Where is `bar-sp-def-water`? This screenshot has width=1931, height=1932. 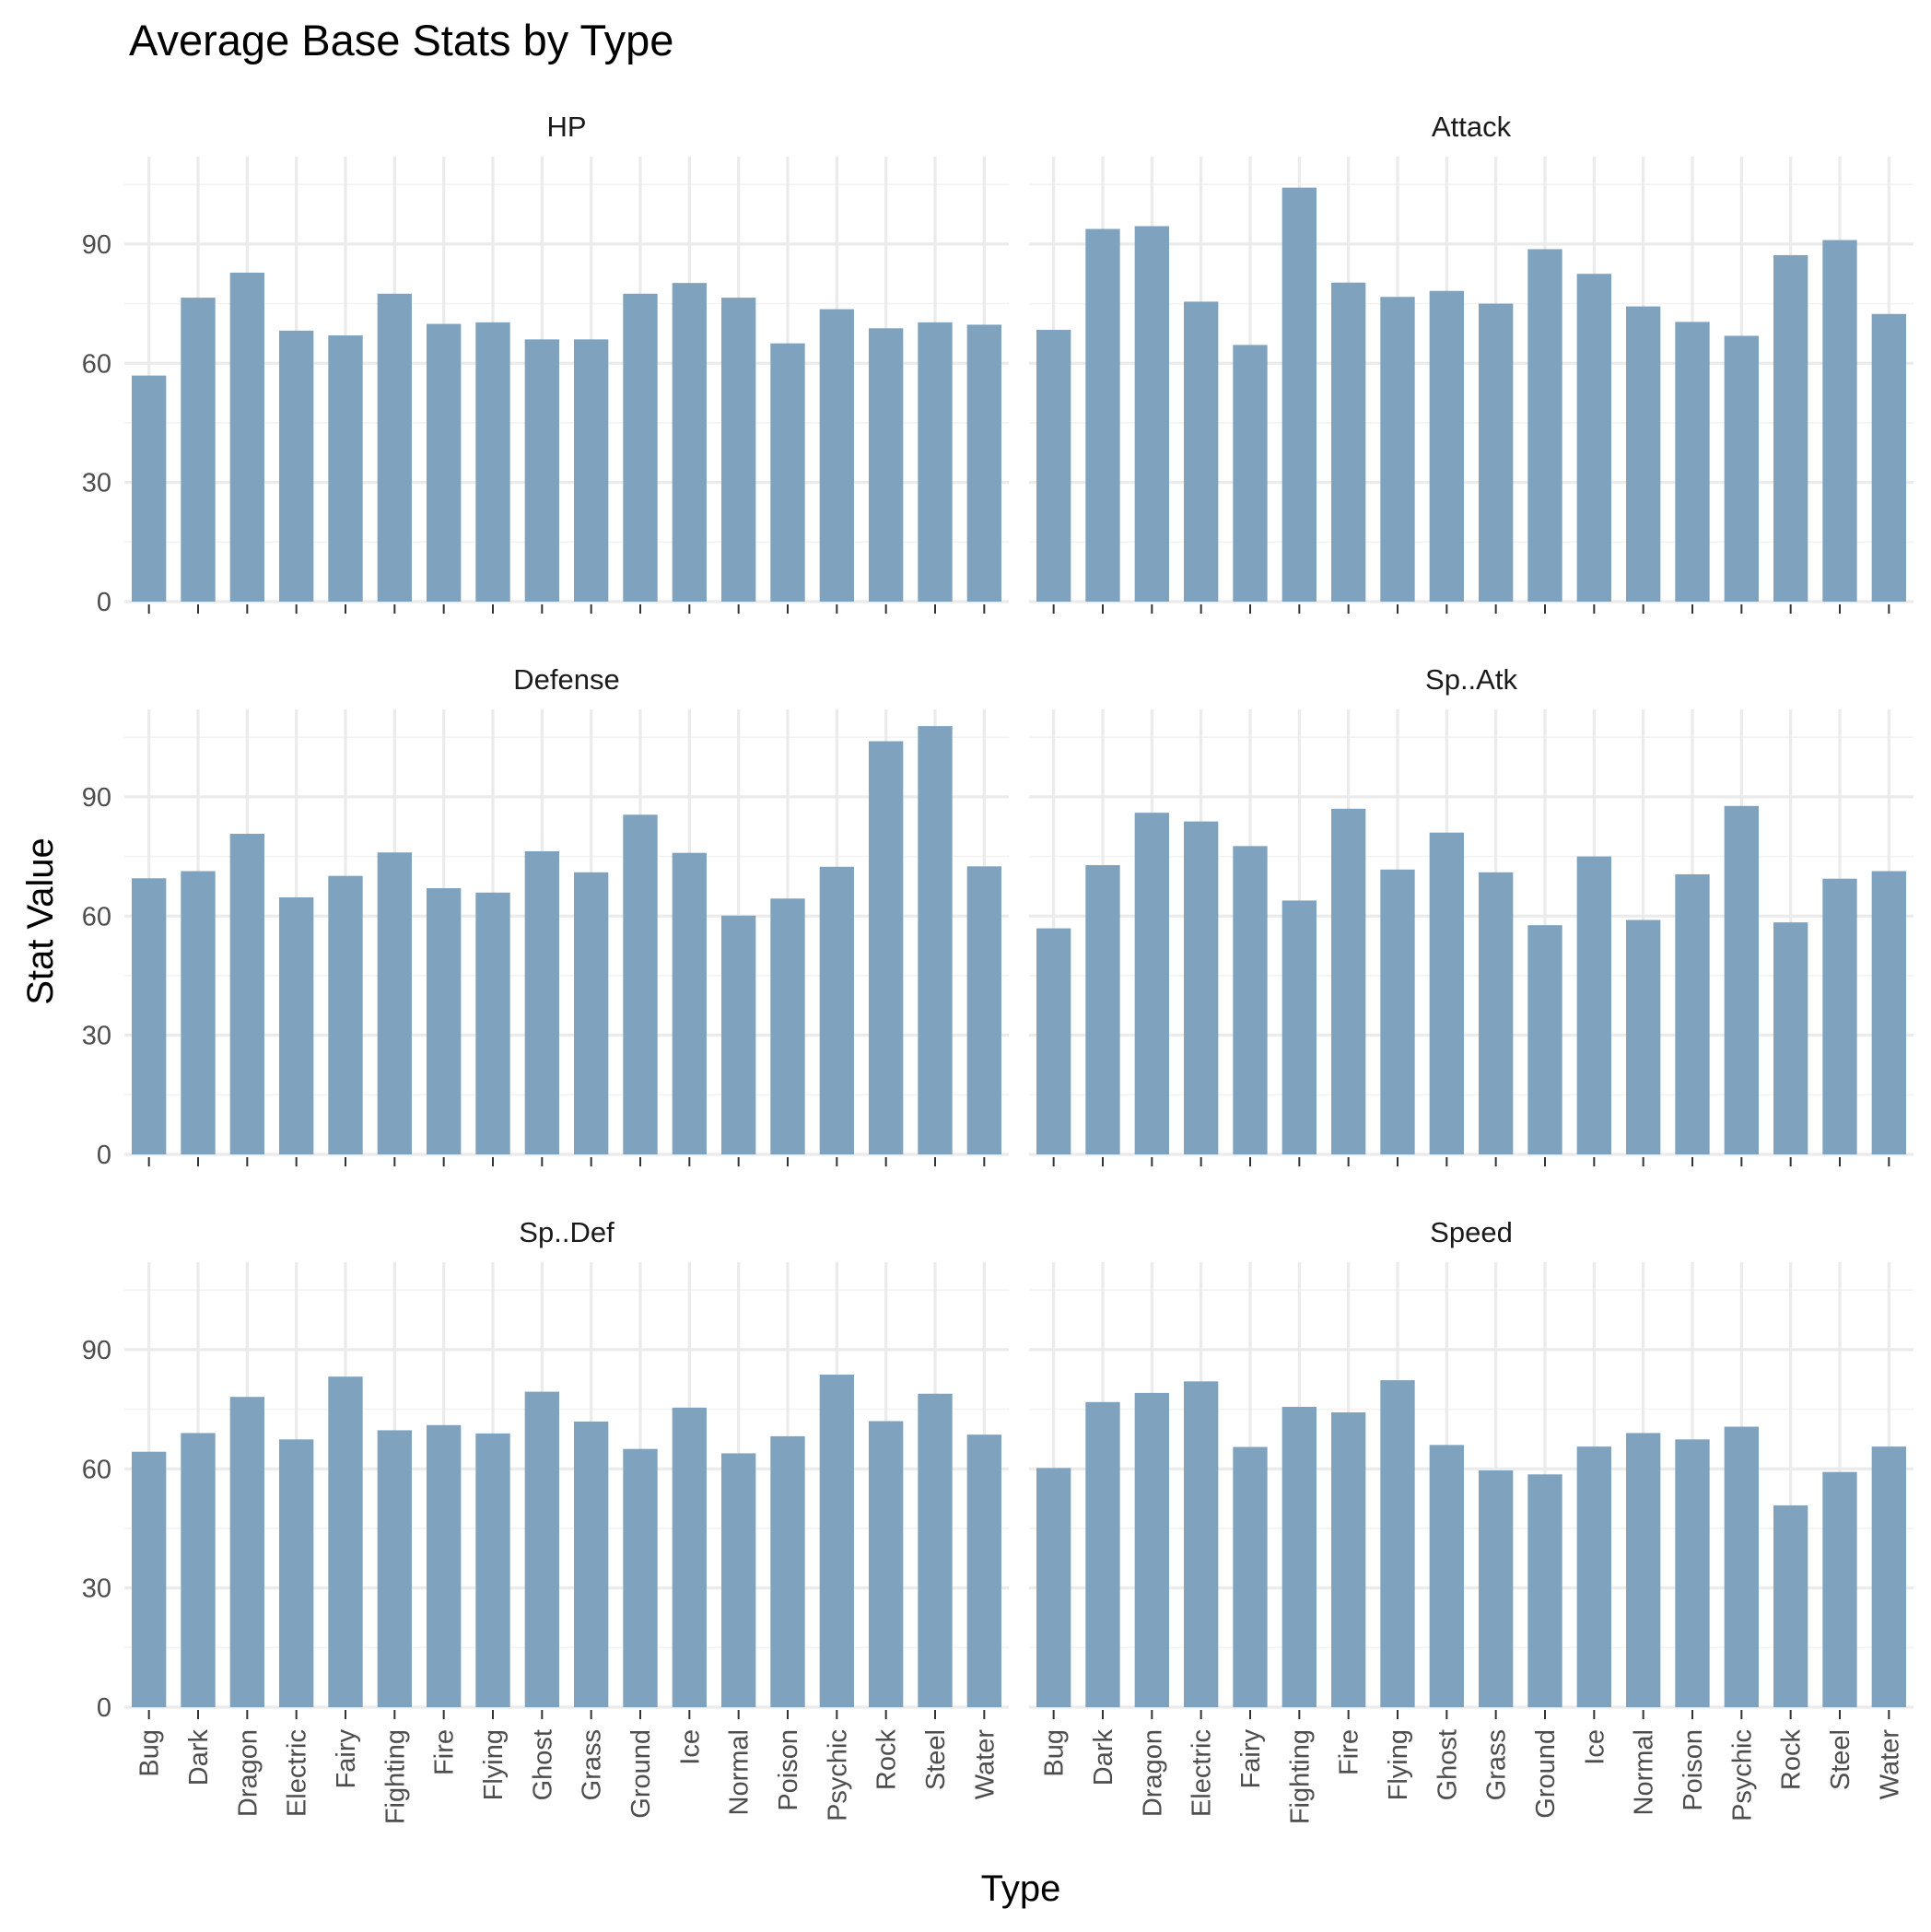
bar-sp-def-water is located at coordinates (983, 1570).